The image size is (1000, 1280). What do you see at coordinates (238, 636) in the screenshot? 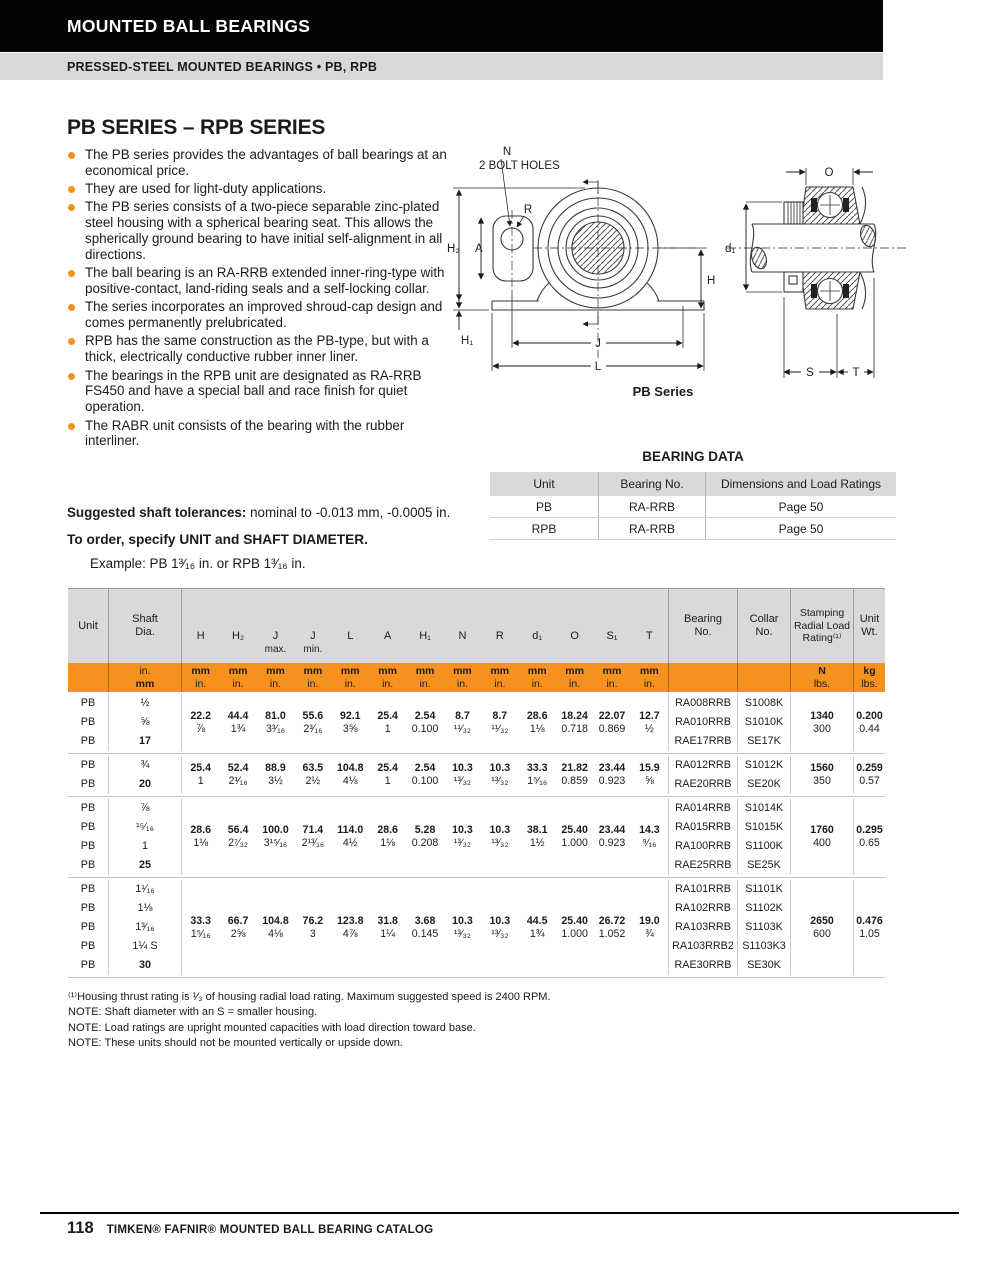
I see `dim-label: H₂` at bounding box center [238, 636].